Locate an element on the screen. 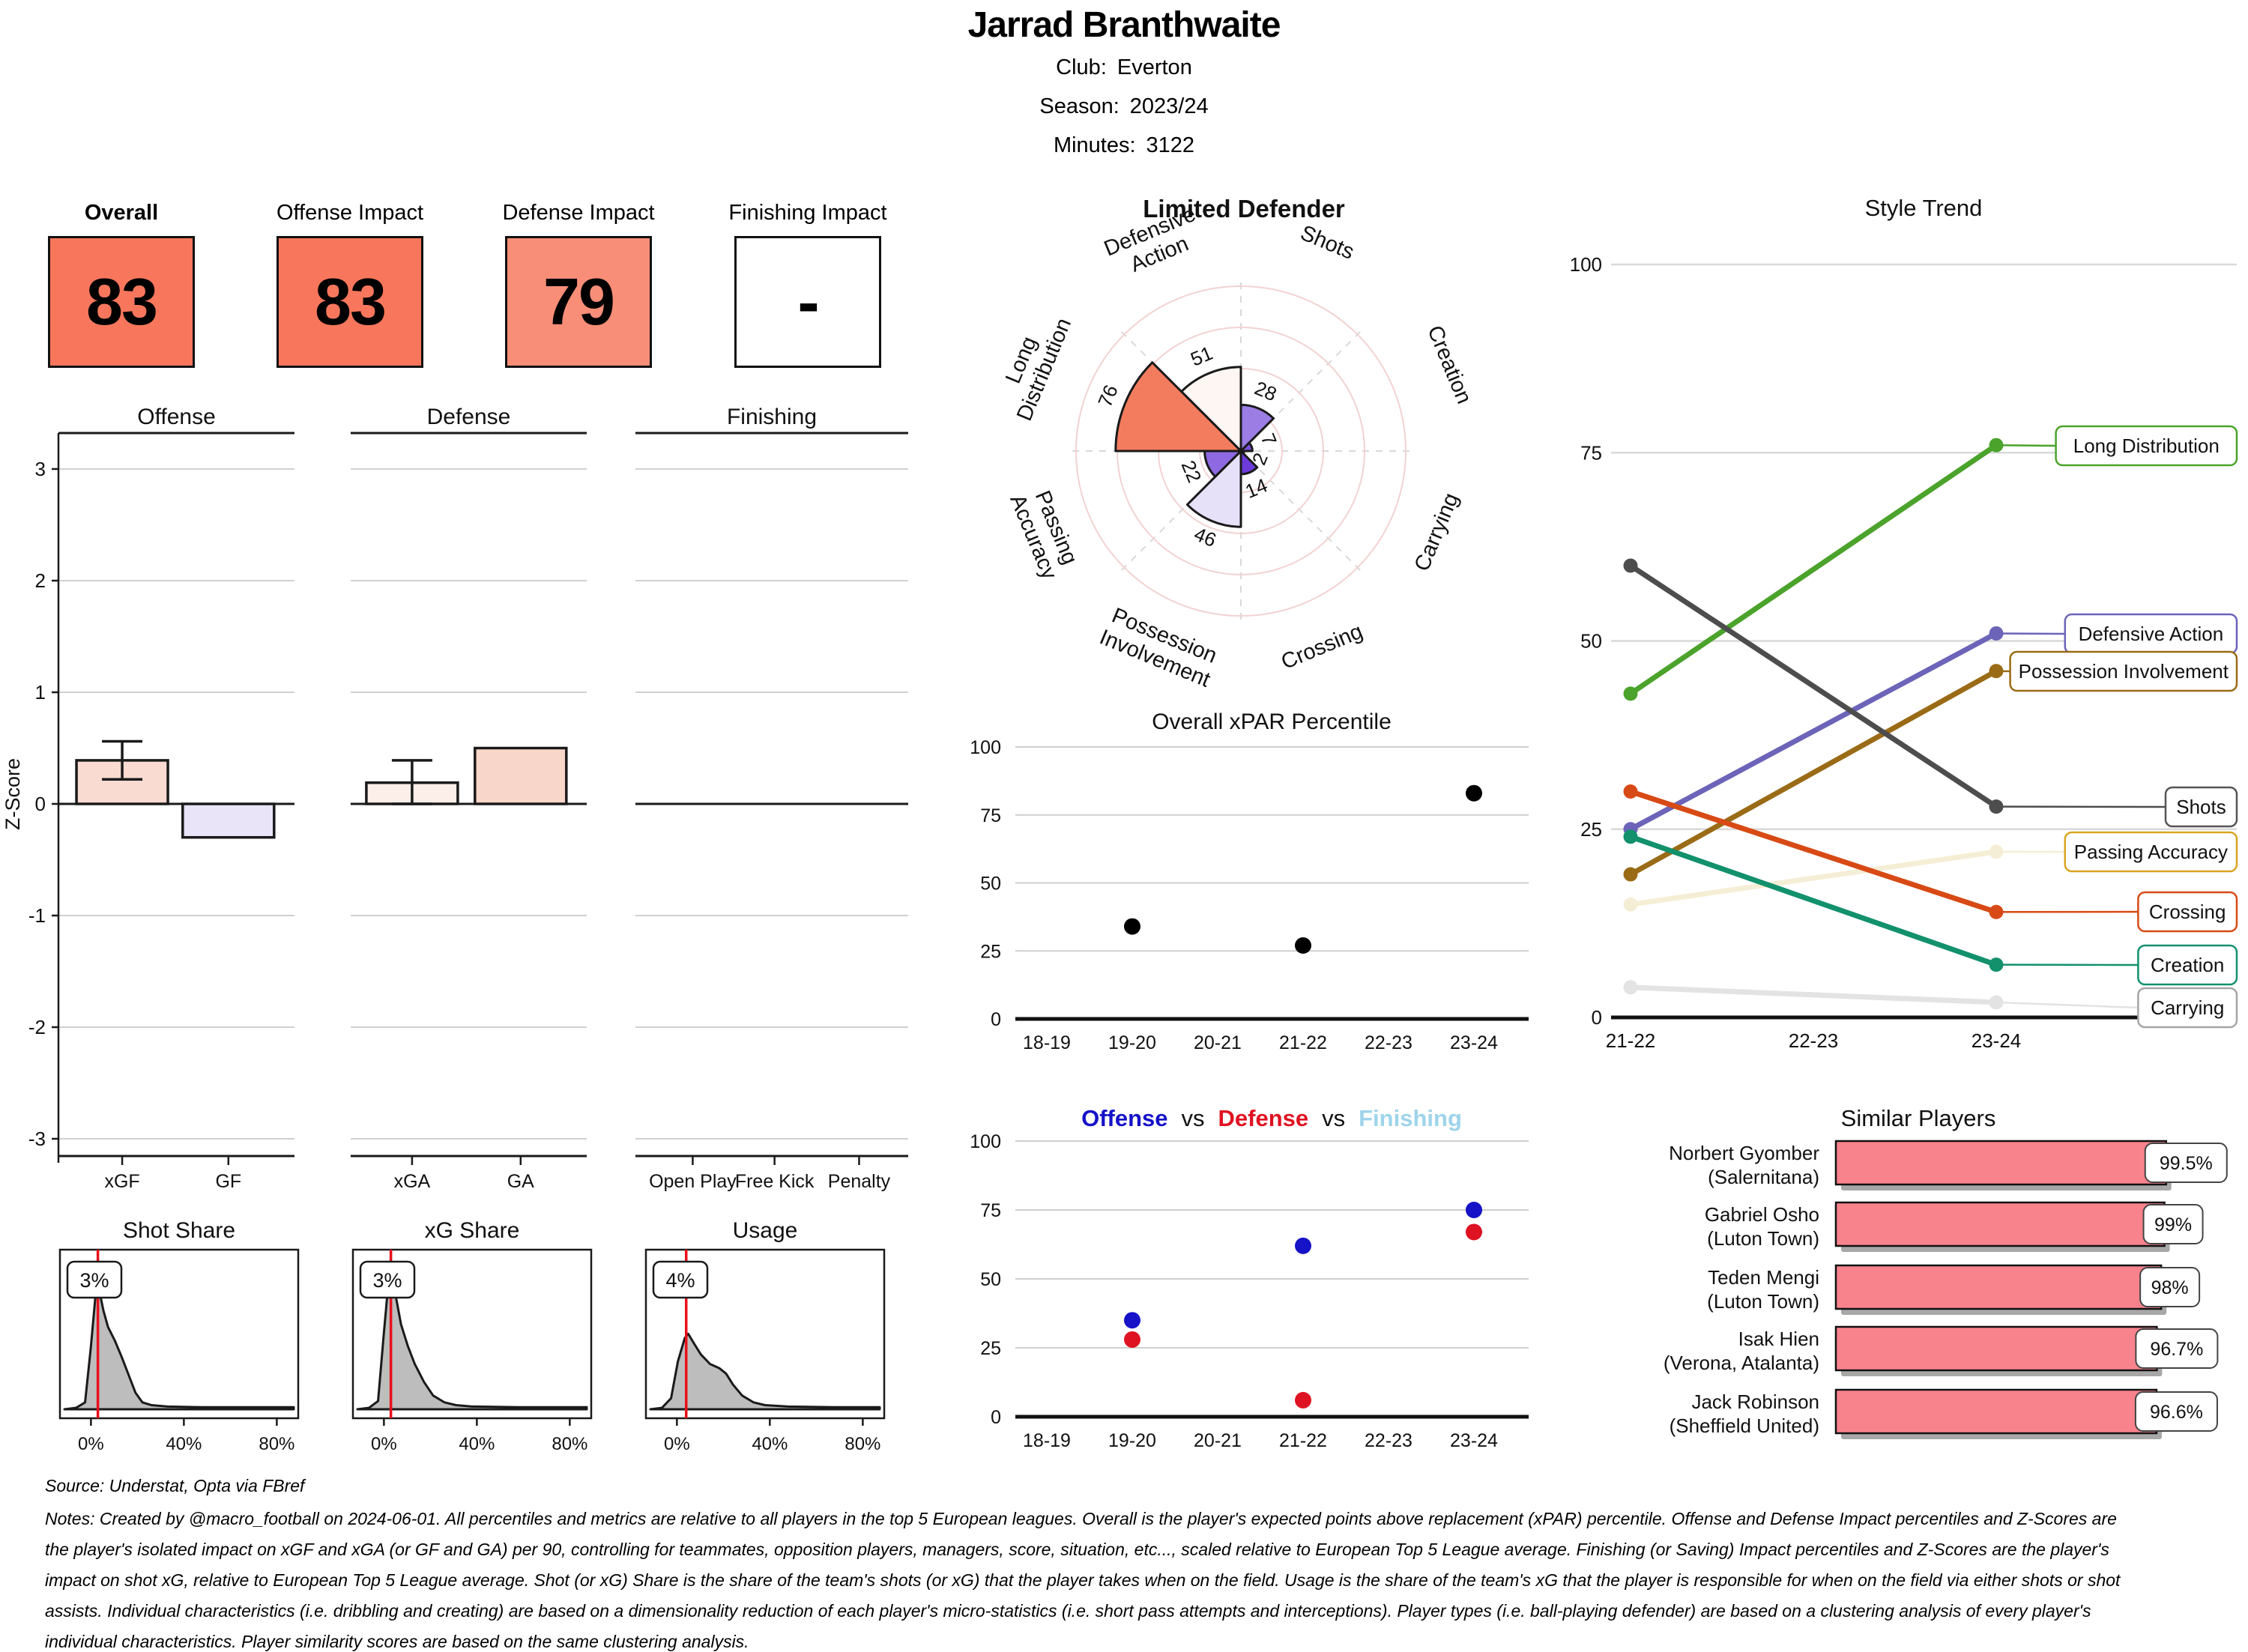 The image size is (2248, 1652). trend-label-carrying: Carrying is located at coordinates (2187, 1007).